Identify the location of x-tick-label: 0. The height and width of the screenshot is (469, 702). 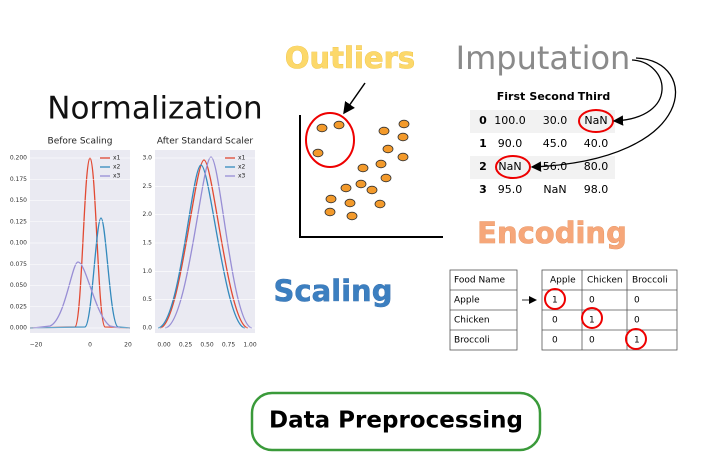
(90, 345).